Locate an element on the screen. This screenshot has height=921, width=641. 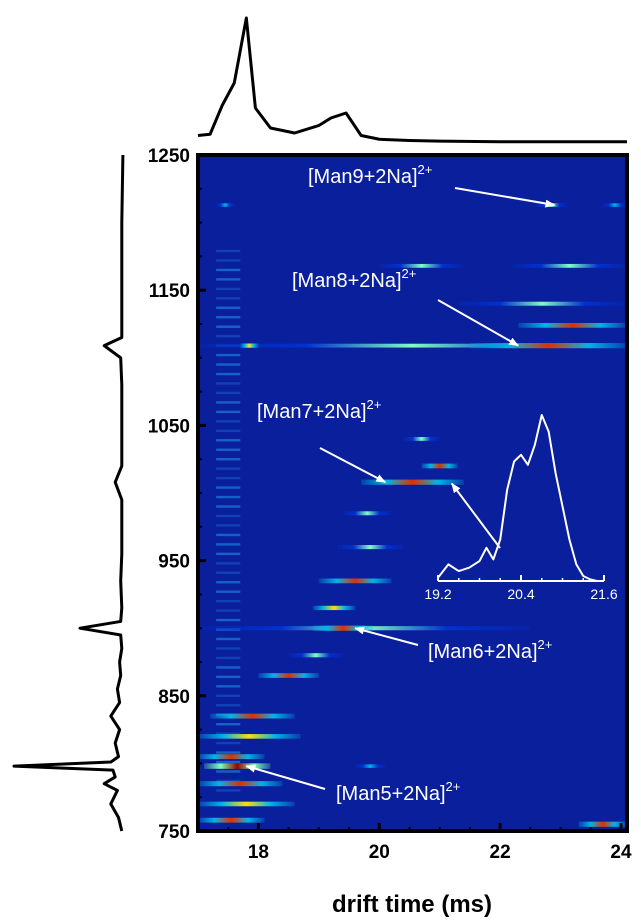
peak-label: [Man6+2Na]2+ is located at coordinates (490, 650).